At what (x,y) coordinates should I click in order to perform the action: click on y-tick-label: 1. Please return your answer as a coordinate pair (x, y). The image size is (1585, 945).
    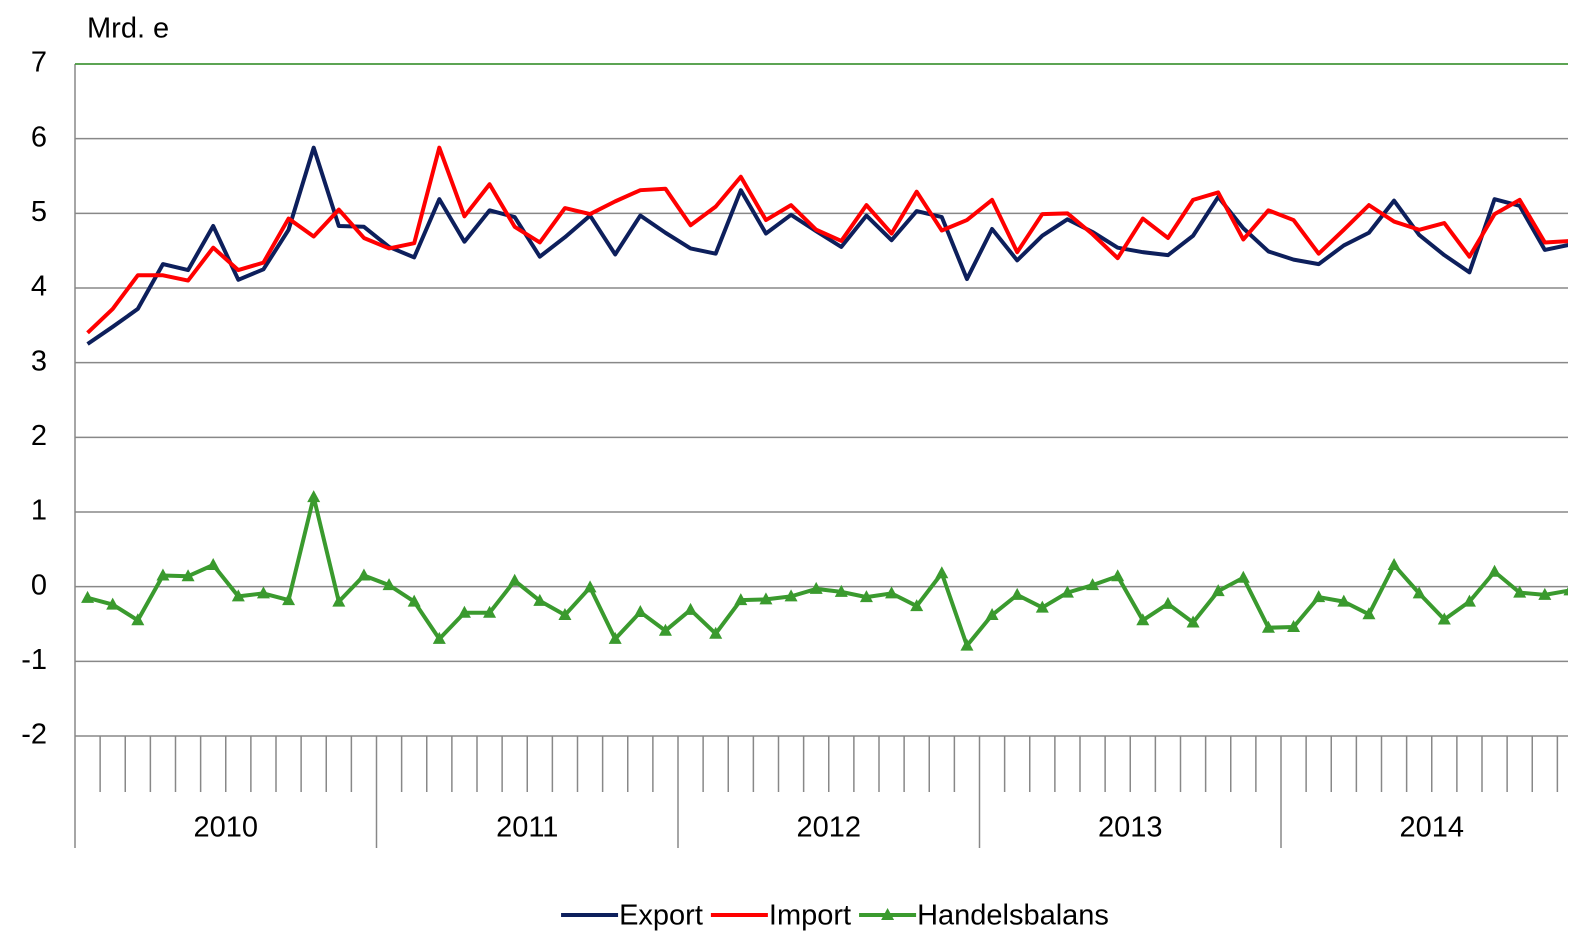
    Looking at the image, I should click on (39, 511).